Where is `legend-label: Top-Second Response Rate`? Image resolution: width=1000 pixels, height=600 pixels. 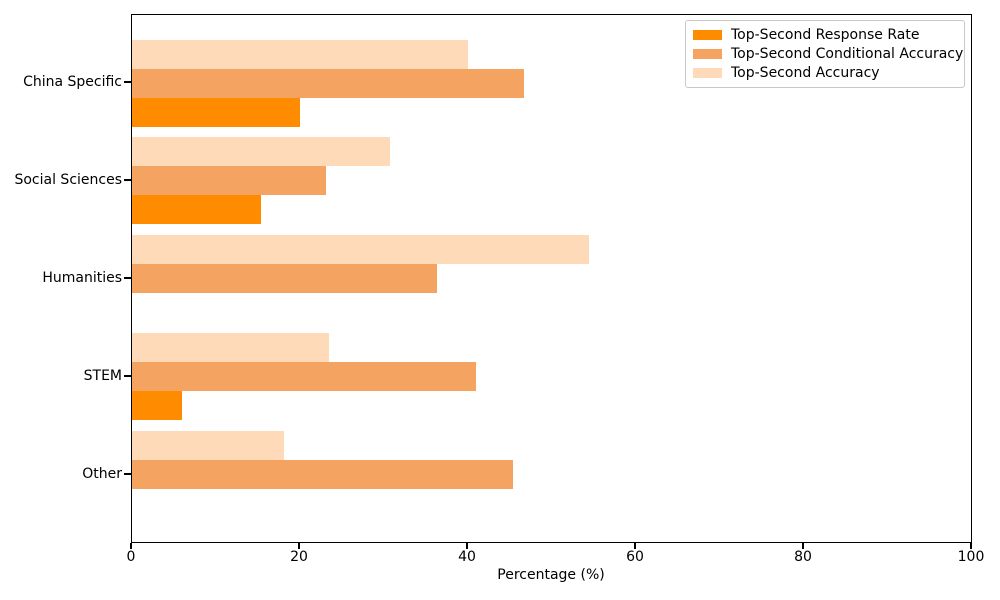 legend-label: Top-Second Response Rate is located at coordinates (825, 34).